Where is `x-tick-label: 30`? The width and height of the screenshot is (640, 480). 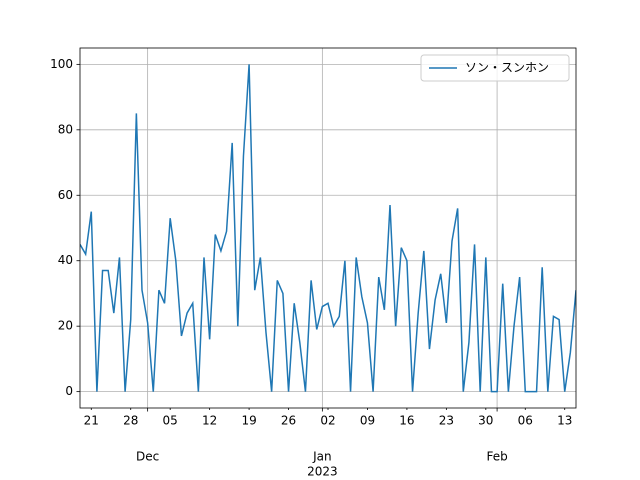 x-tick-label: 30 is located at coordinates (485, 421).